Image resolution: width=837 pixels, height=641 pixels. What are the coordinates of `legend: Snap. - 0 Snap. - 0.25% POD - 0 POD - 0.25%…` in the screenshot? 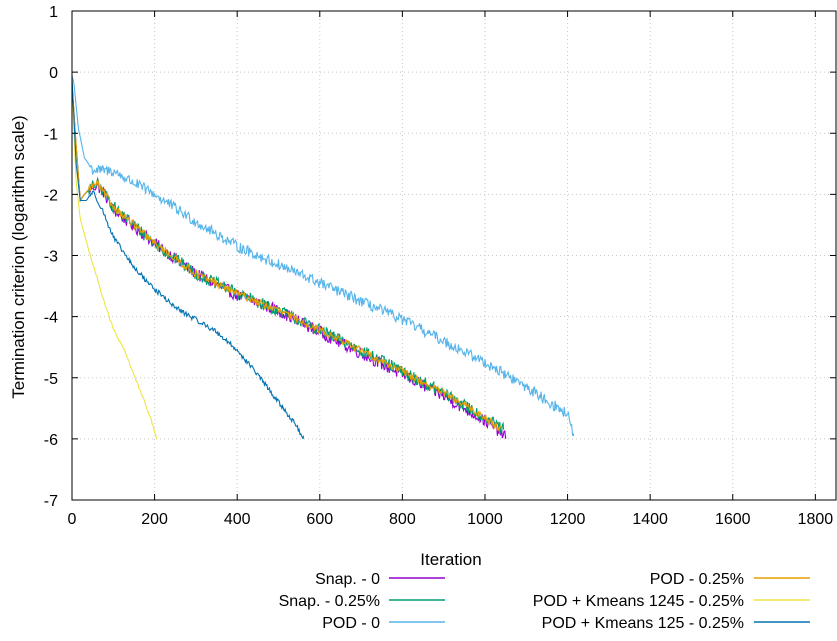 It's located at (544, 601).